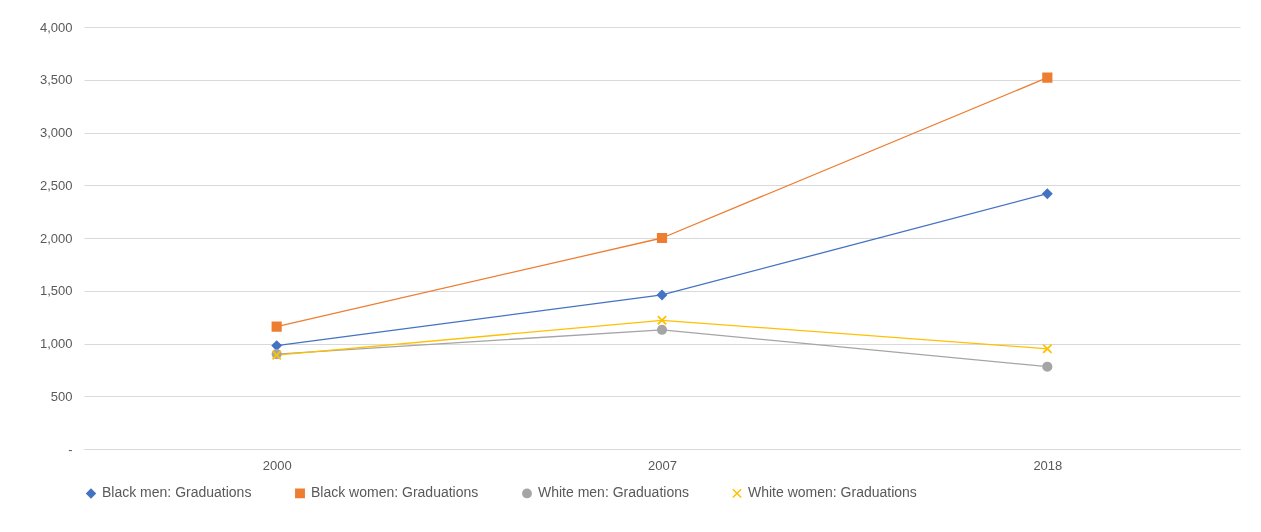  Describe the element at coordinates (56, 343) in the screenshot. I see `y-tick-label: 1,000` at that location.